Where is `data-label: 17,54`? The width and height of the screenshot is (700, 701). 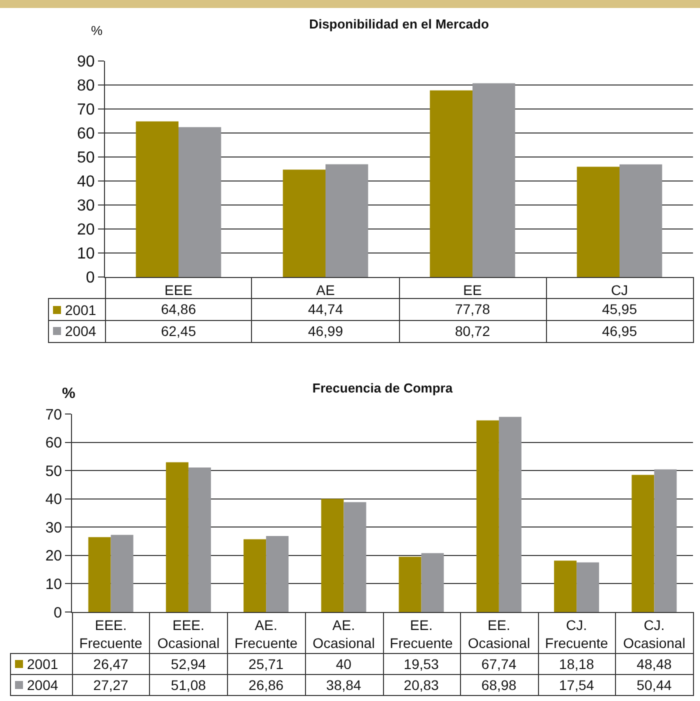 data-label: 17,54 is located at coordinates (576, 684).